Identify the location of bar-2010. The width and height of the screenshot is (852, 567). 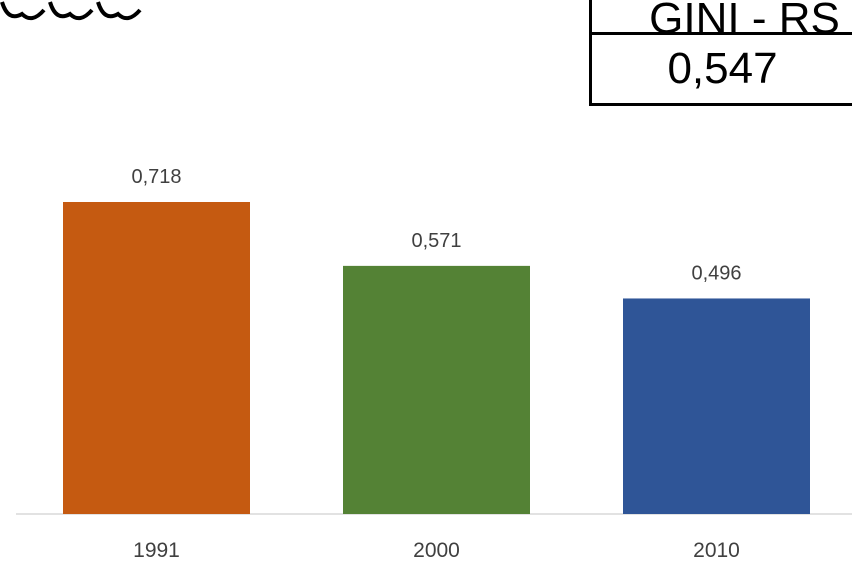
(716, 406).